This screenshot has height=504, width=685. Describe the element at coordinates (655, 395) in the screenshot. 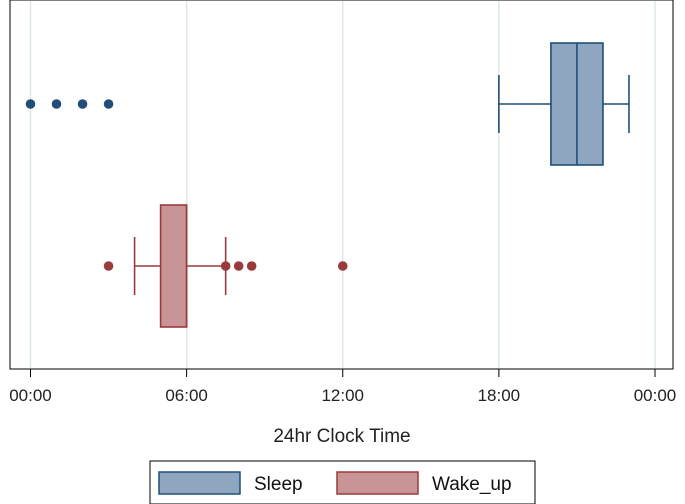

I see `x-tick-label-4: 00:00` at that location.